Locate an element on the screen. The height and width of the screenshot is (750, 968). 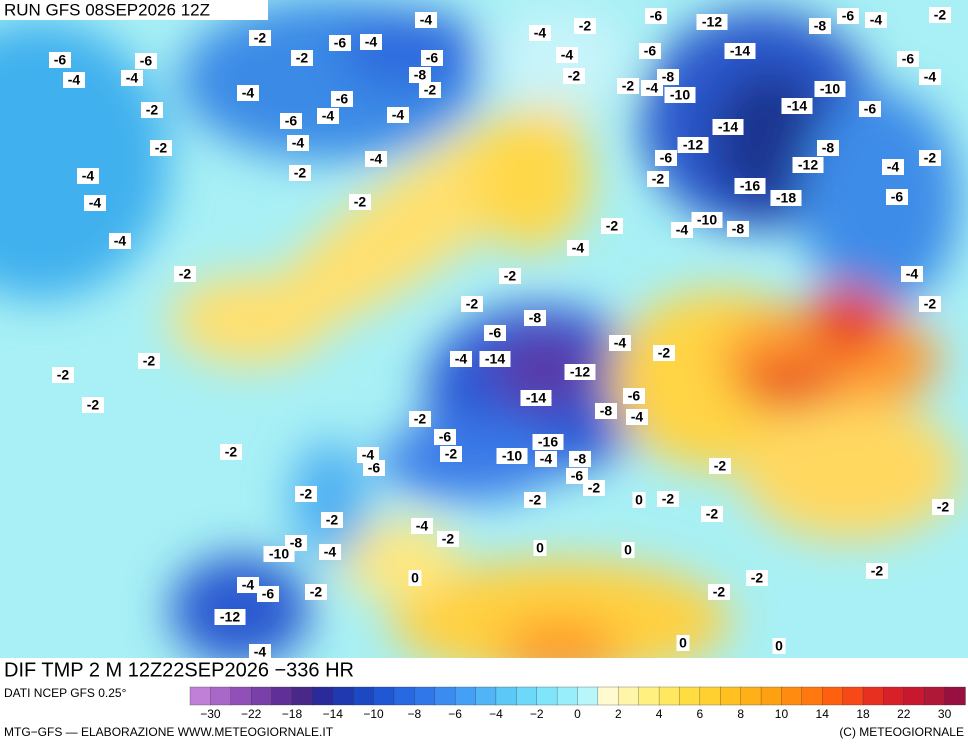
contour-label: -10 is located at coordinates (707, 220).